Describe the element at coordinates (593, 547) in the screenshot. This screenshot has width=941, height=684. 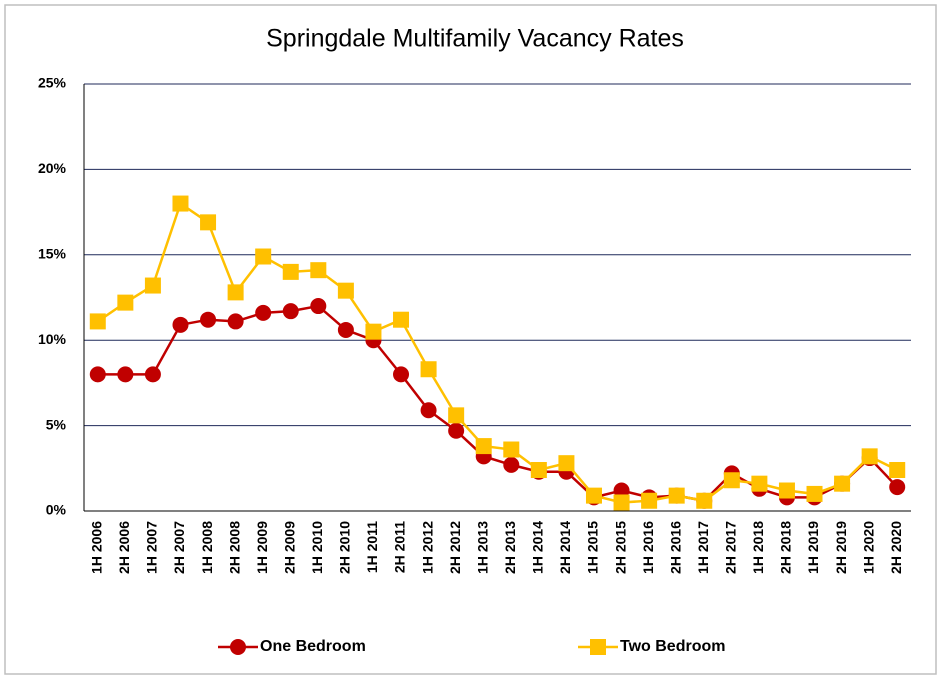
I see `x-tick-label: 1H 2015` at that location.